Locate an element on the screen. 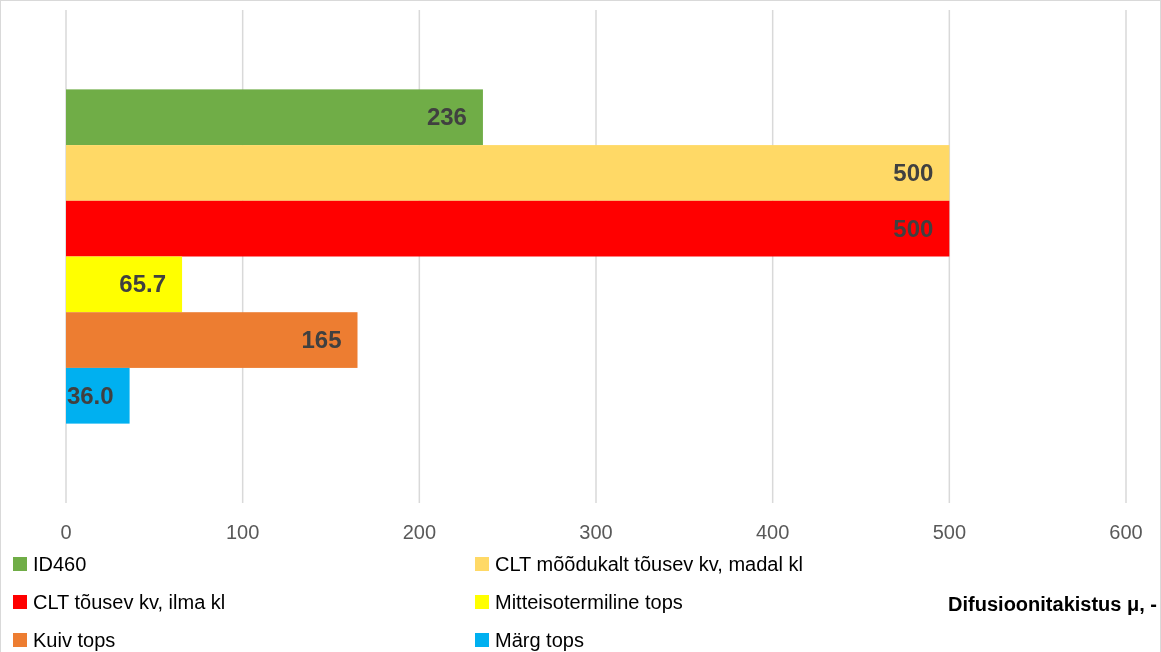 This screenshot has width=1161, height=652. x-tick-label: 200 is located at coordinates (419, 532).